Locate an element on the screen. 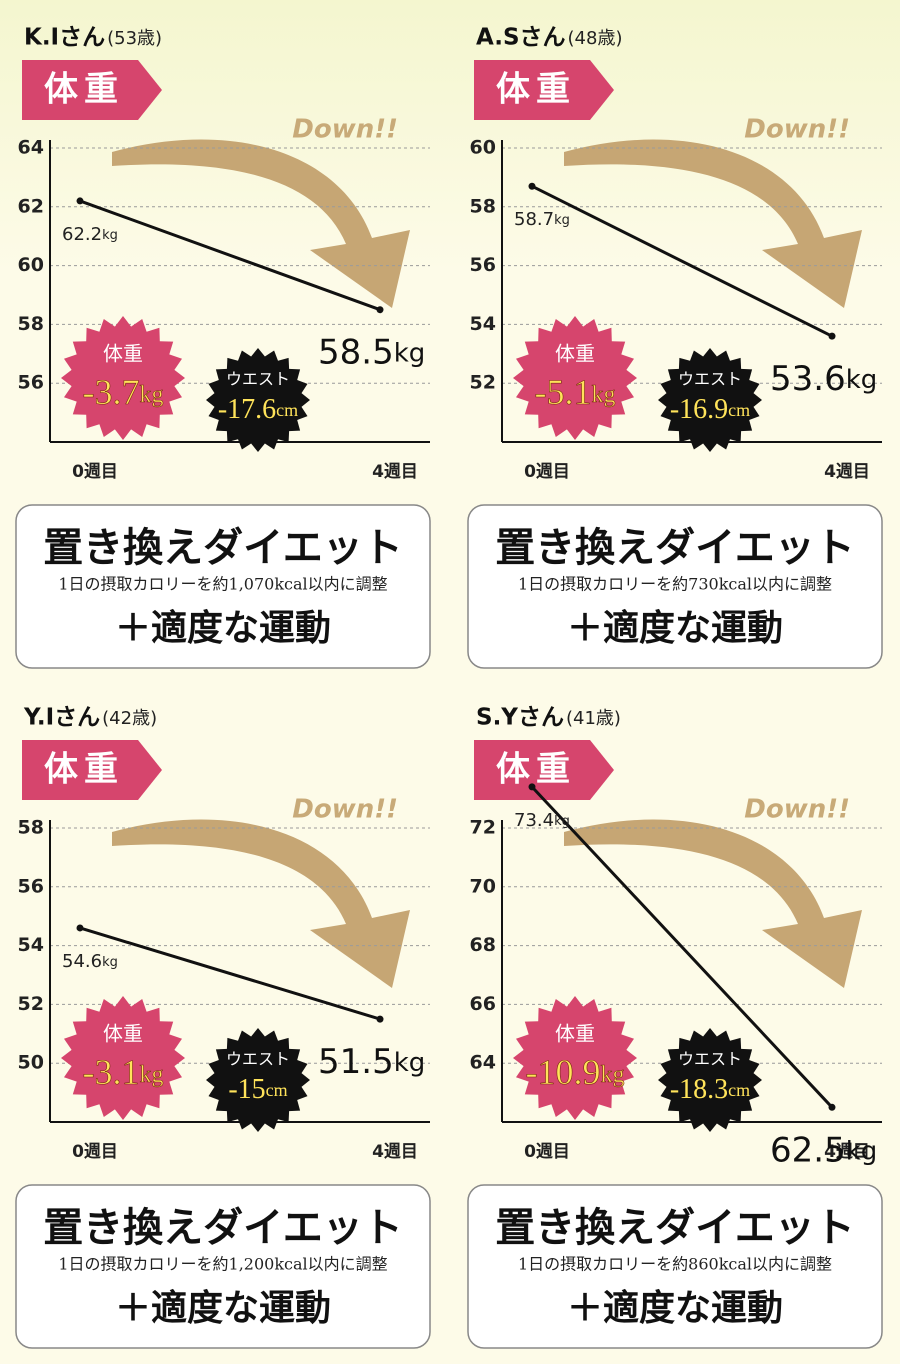  waist-badge-value: -18.3cm is located at coordinates (710, 1089).